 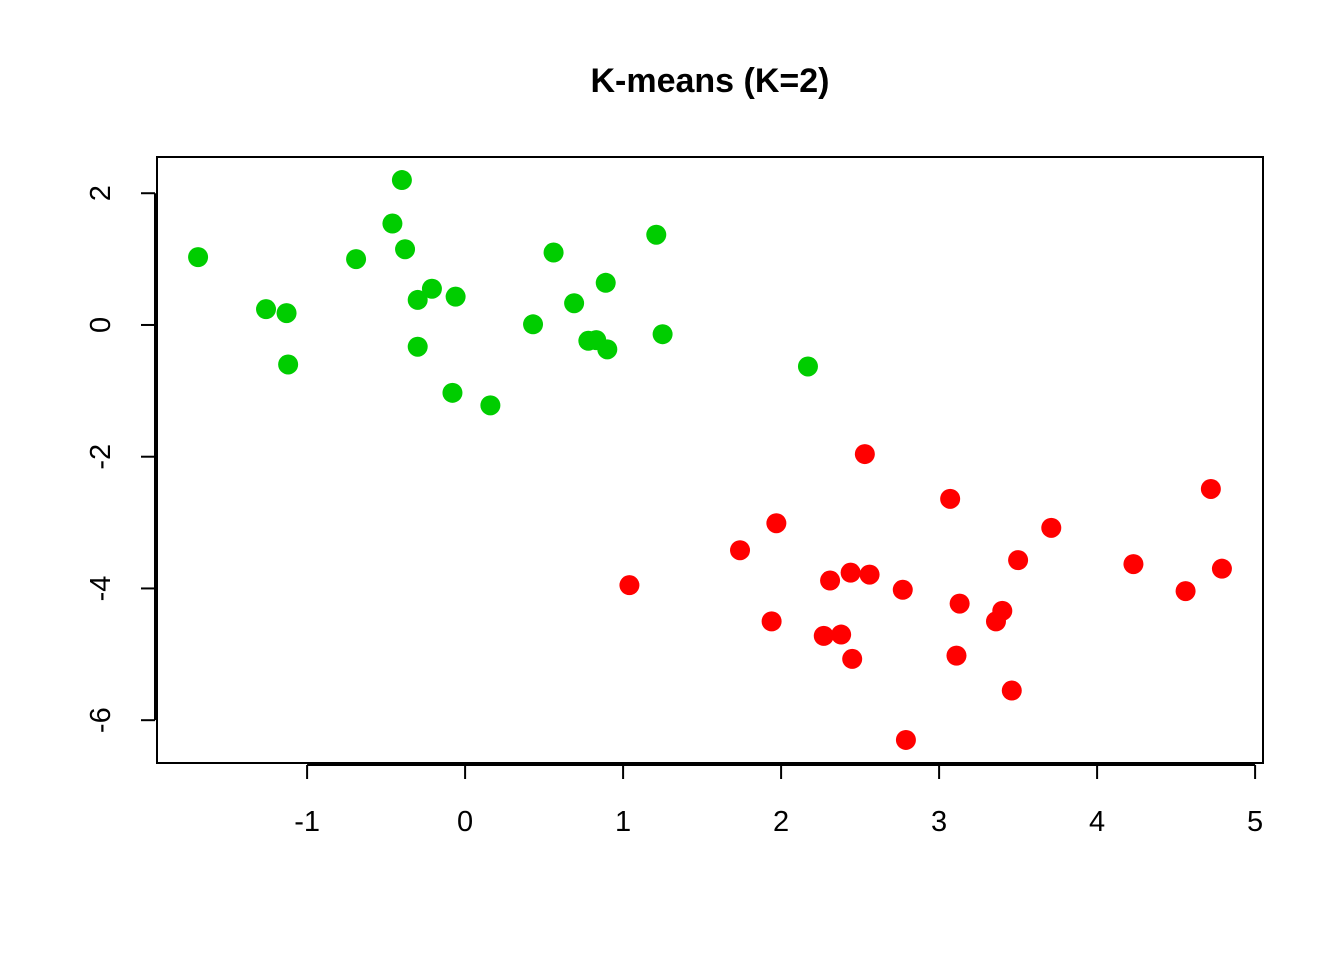 I want to click on y-tick-label: 2, so click(x=101, y=193).